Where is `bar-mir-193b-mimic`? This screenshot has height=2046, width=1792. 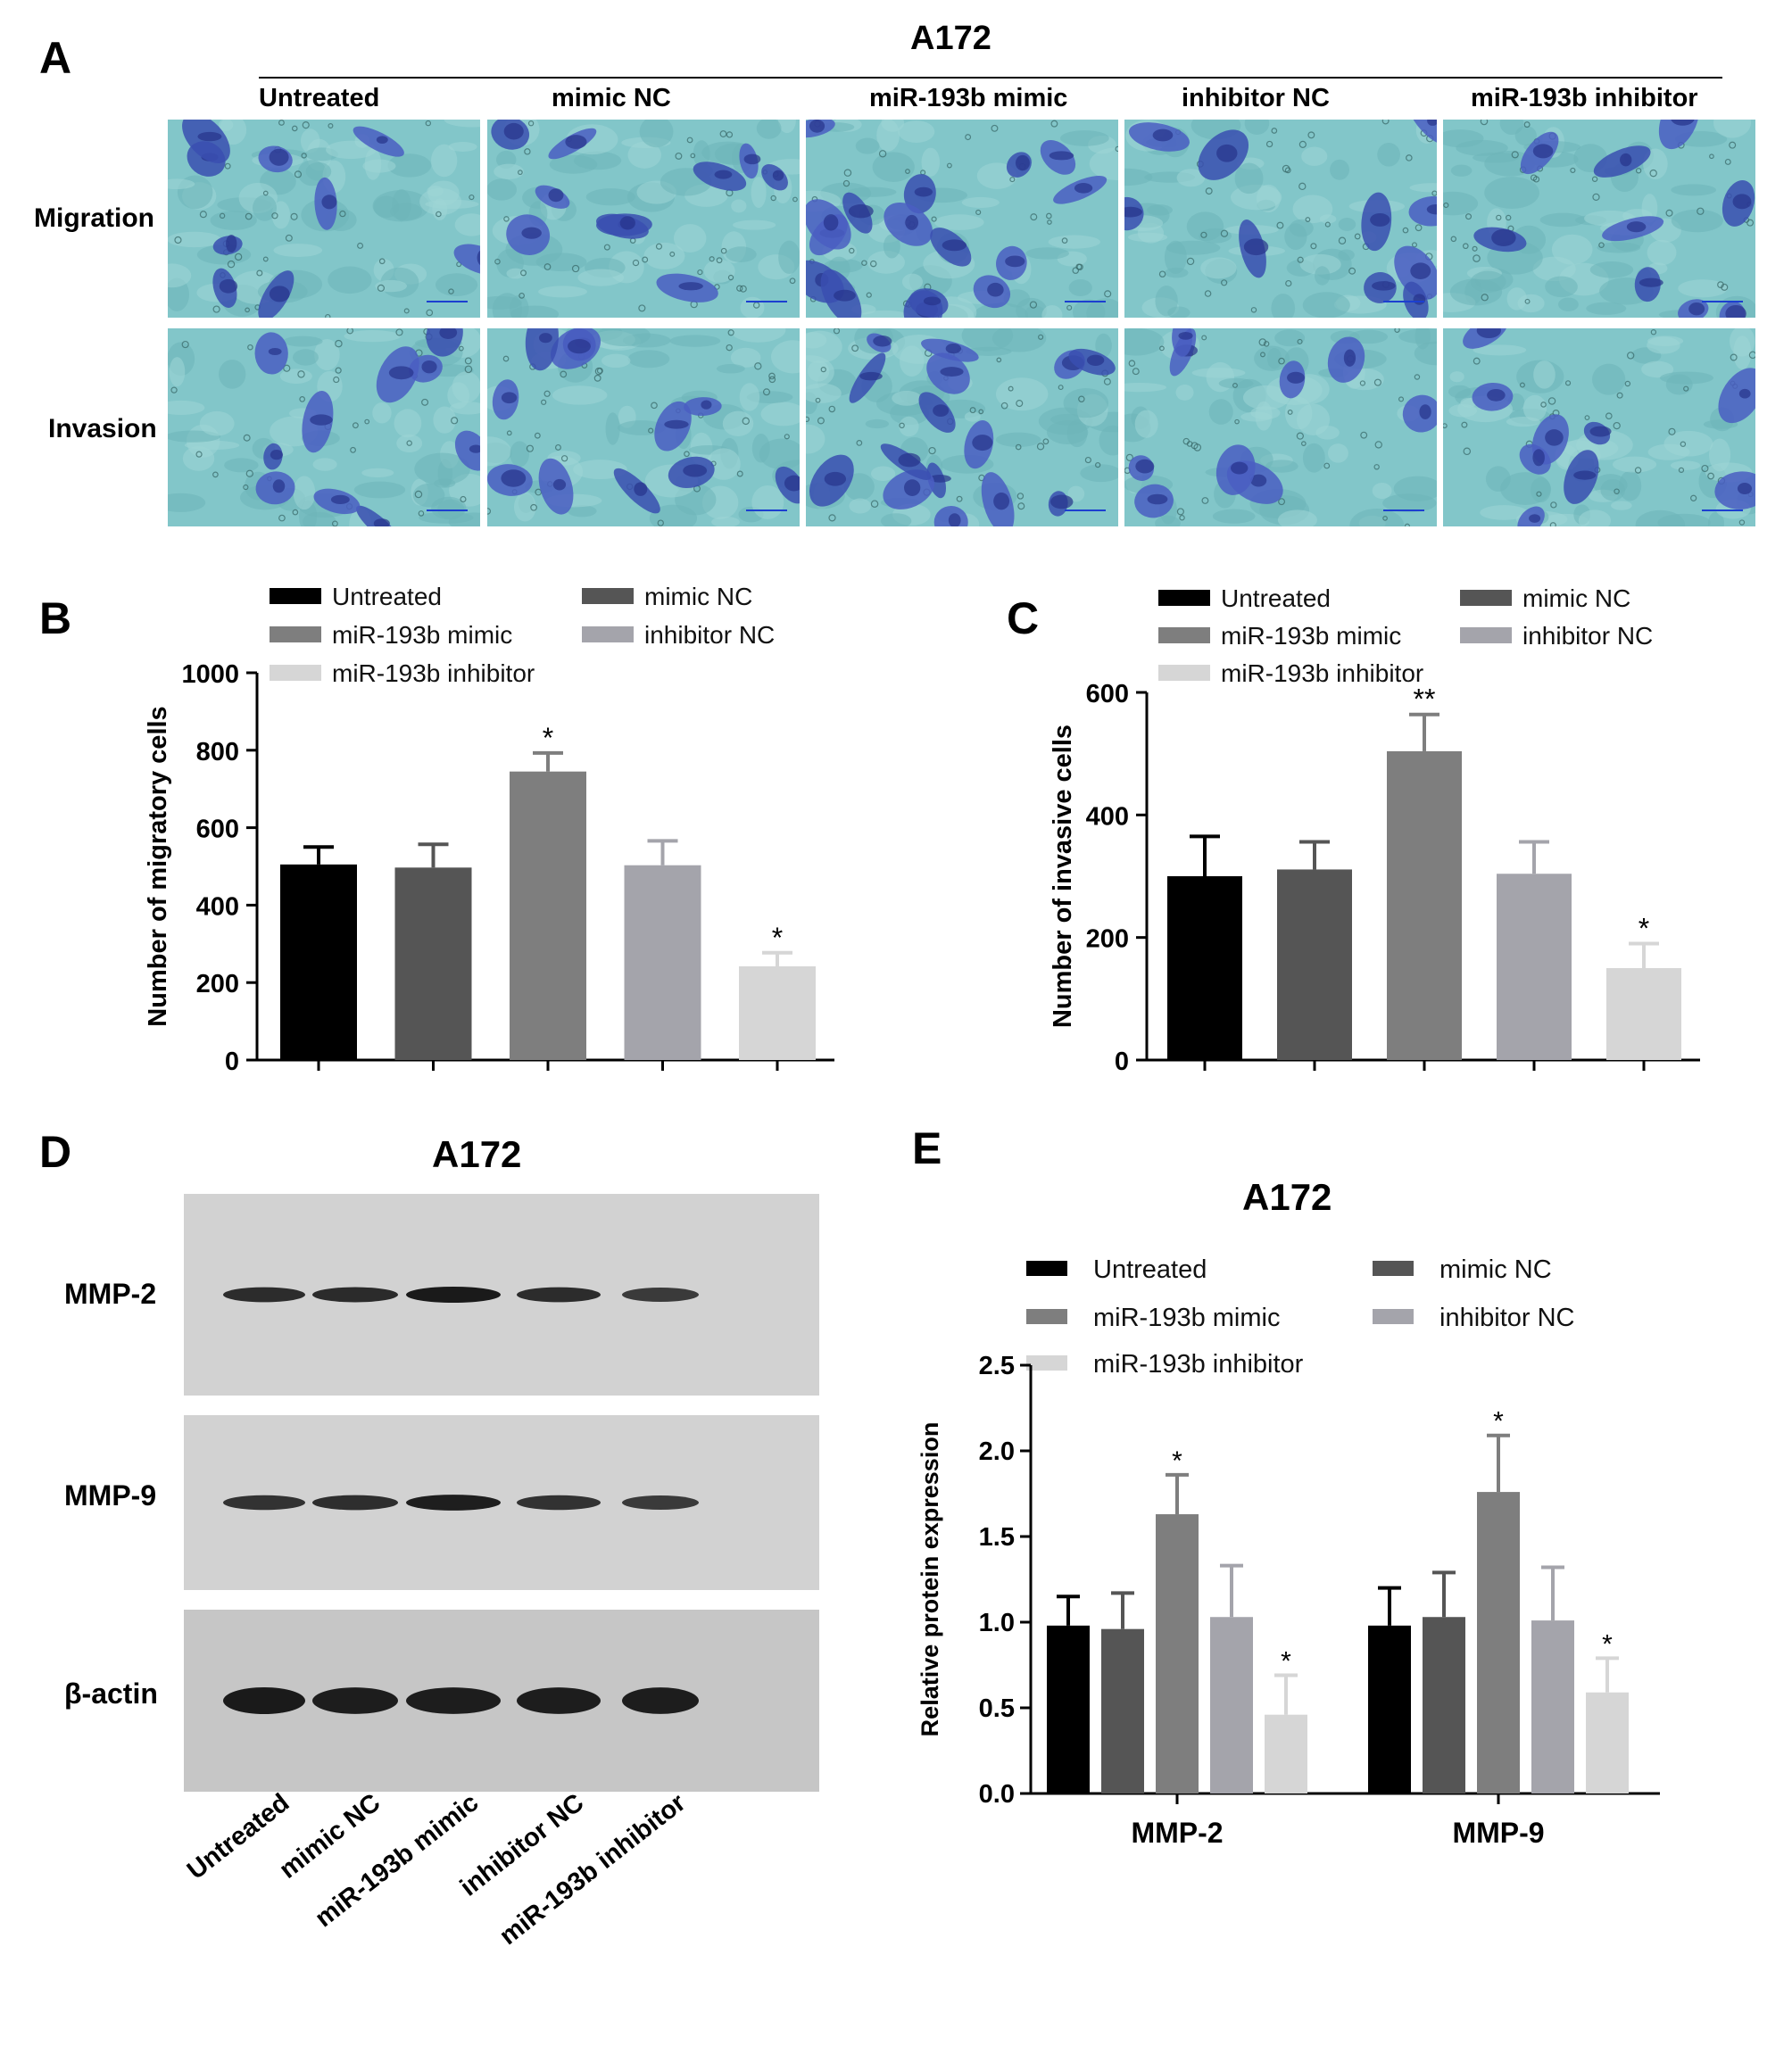 bar-mir-193b-mimic is located at coordinates (1424, 905).